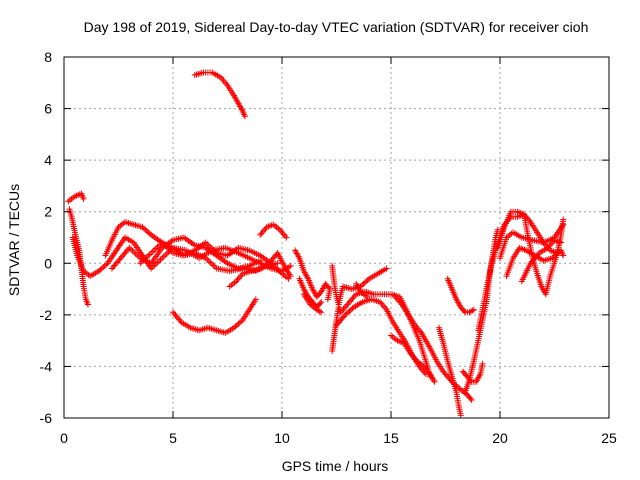 This screenshot has width=640, height=480. What do you see at coordinates (46, 418) in the screenshot?
I see `y-tick-label: -6` at bounding box center [46, 418].